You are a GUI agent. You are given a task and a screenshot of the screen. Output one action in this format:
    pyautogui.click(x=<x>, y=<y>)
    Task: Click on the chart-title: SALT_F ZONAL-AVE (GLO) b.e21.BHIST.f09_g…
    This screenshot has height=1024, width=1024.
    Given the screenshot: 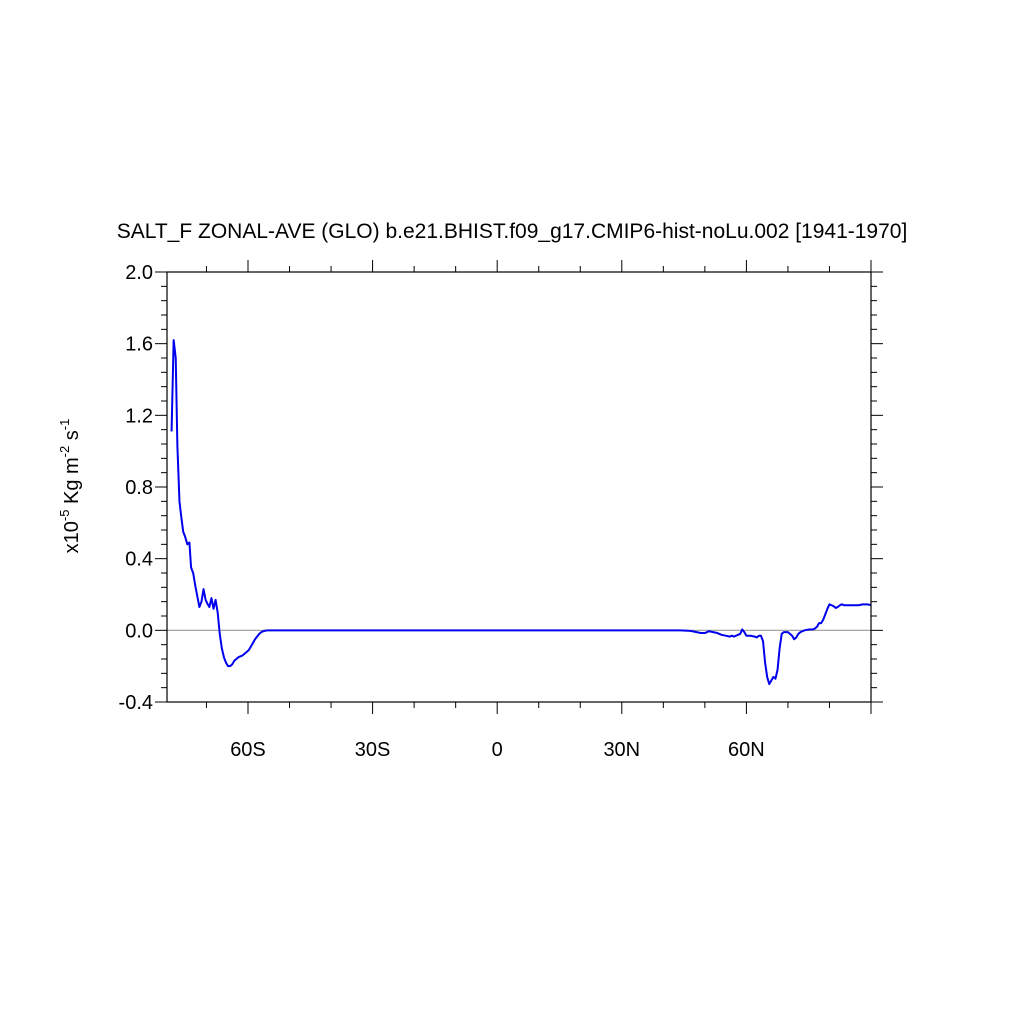 What is the action you would take?
    pyautogui.click(x=512, y=231)
    